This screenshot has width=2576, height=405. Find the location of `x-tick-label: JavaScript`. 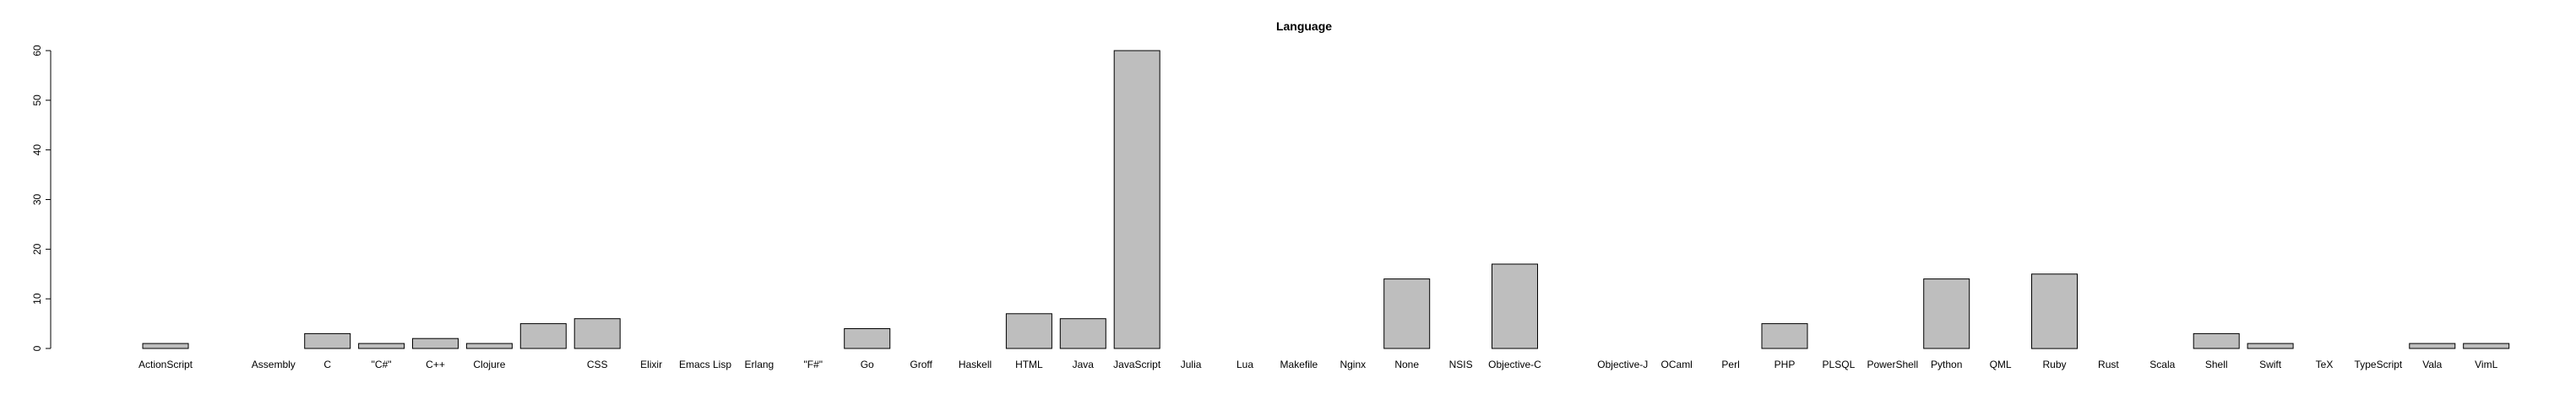

x-tick-label: JavaScript is located at coordinates (1137, 364).